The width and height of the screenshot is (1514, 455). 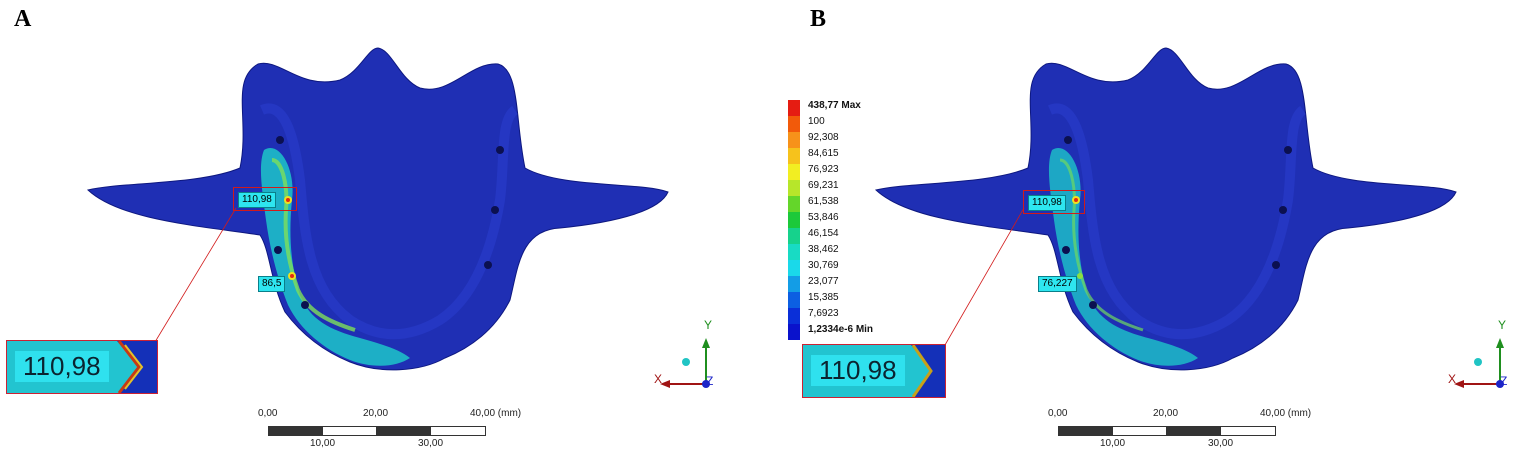 I want to click on legend-row: 1,2334e-6 Min, so click(x=843, y=331).